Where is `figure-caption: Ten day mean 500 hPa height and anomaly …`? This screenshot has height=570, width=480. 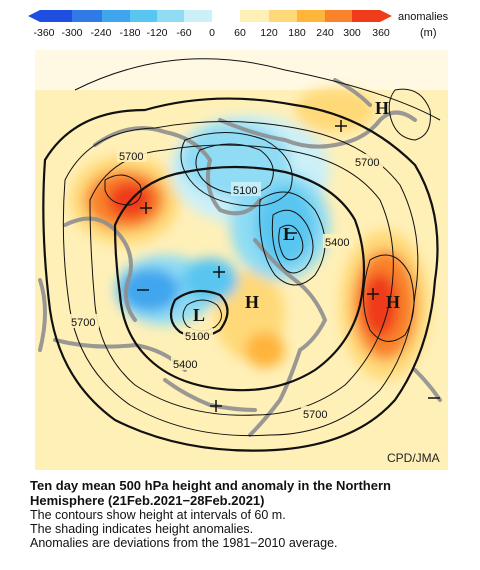
figure-caption: Ten day mean 500 hPa height and anomaly … is located at coordinates (250, 514).